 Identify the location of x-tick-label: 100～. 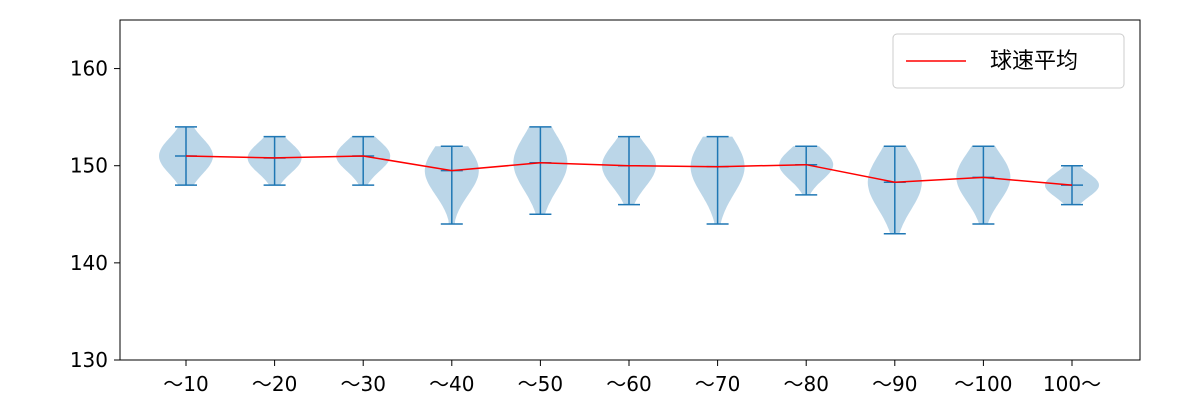
(1072, 384).